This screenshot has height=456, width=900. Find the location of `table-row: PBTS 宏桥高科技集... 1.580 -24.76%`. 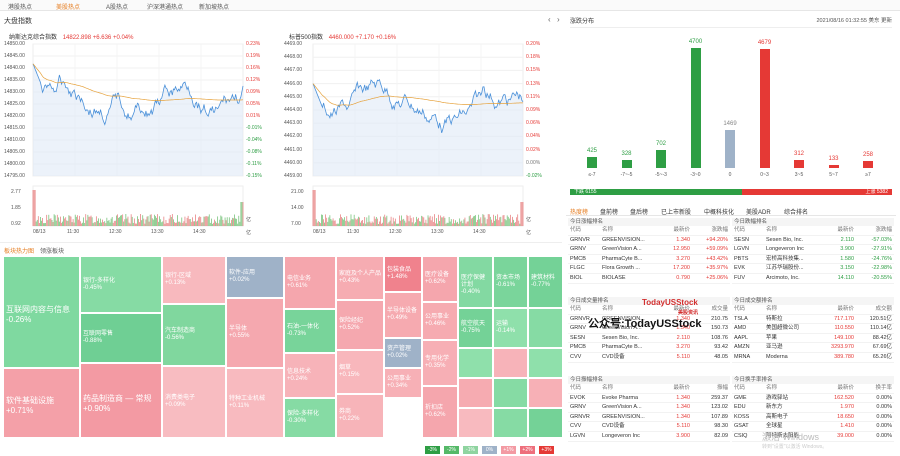

table-row: PBTS 宏桥高科技集... 1.580 -24.76% is located at coordinates (813, 260).